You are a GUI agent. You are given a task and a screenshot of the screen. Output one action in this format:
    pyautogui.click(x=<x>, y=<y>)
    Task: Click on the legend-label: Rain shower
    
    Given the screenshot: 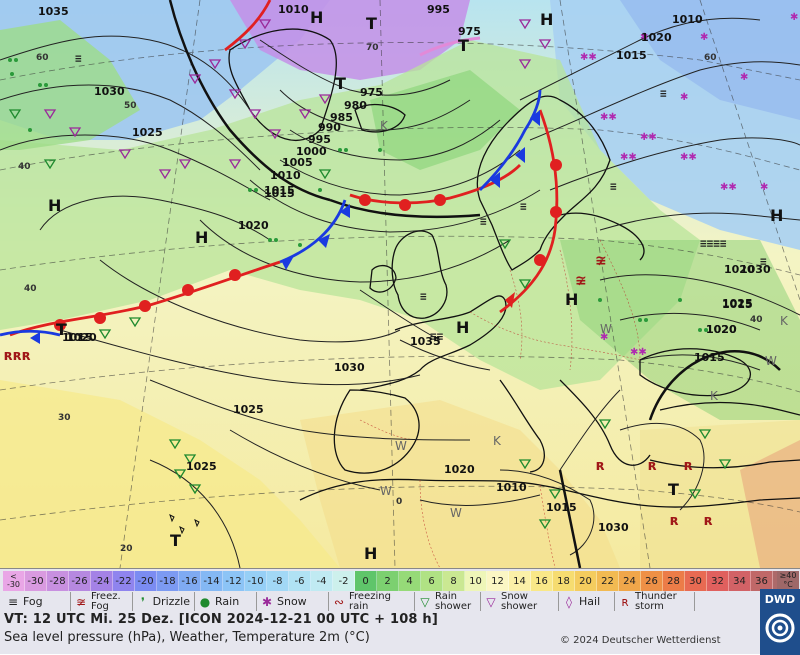 What is the action you would take?
    pyautogui.click(x=453, y=601)
    